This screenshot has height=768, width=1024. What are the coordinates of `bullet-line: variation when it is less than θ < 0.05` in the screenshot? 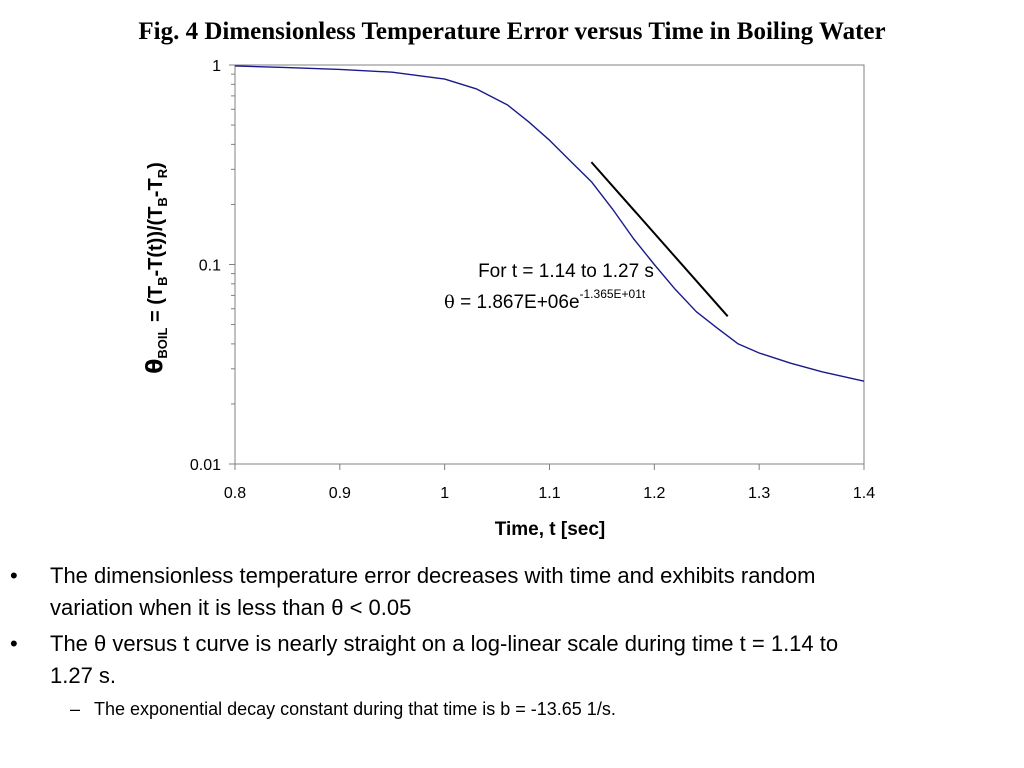 It's located at (231, 607).